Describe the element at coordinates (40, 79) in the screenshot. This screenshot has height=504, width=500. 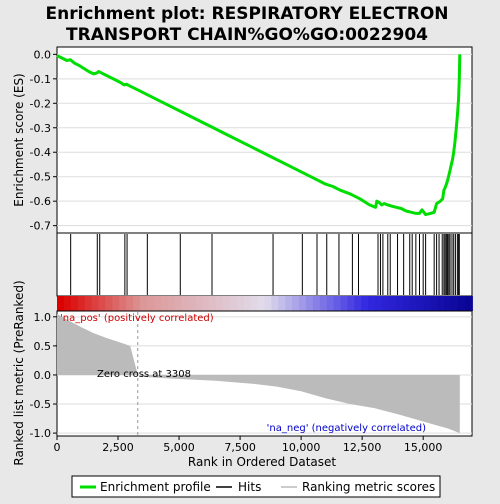
I see `enrichment-y-tick-label: -0.1` at that location.